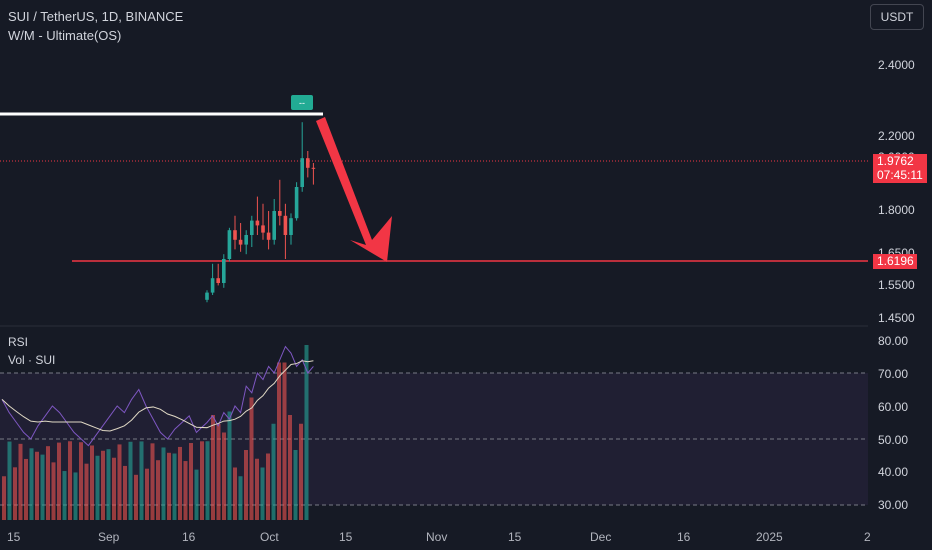  I want to click on time-tick: 2025, so click(769, 537).